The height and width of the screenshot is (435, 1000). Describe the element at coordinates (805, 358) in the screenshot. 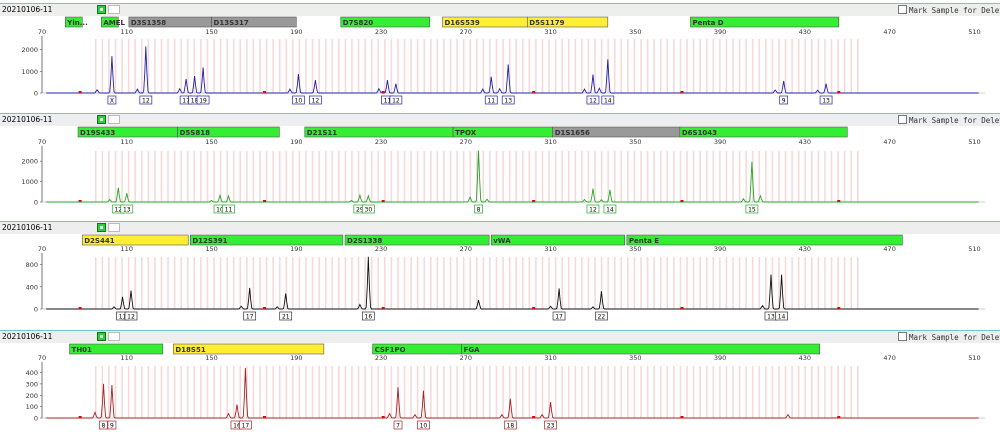

I see `x-tick-label: 430` at that location.